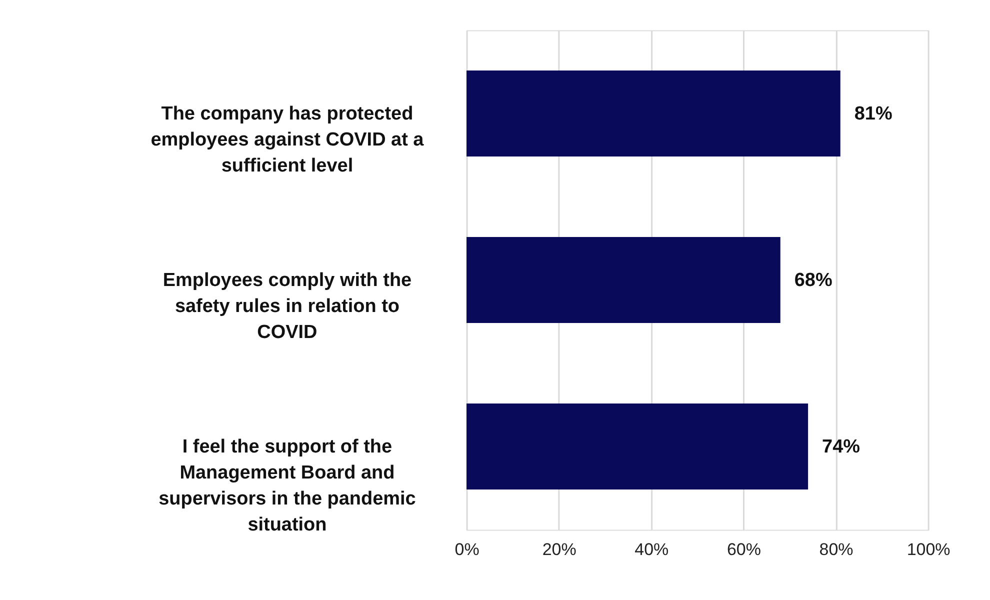  Describe the element at coordinates (559, 550) in the screenshot. I see `x-tick-label: 20%` at that location.